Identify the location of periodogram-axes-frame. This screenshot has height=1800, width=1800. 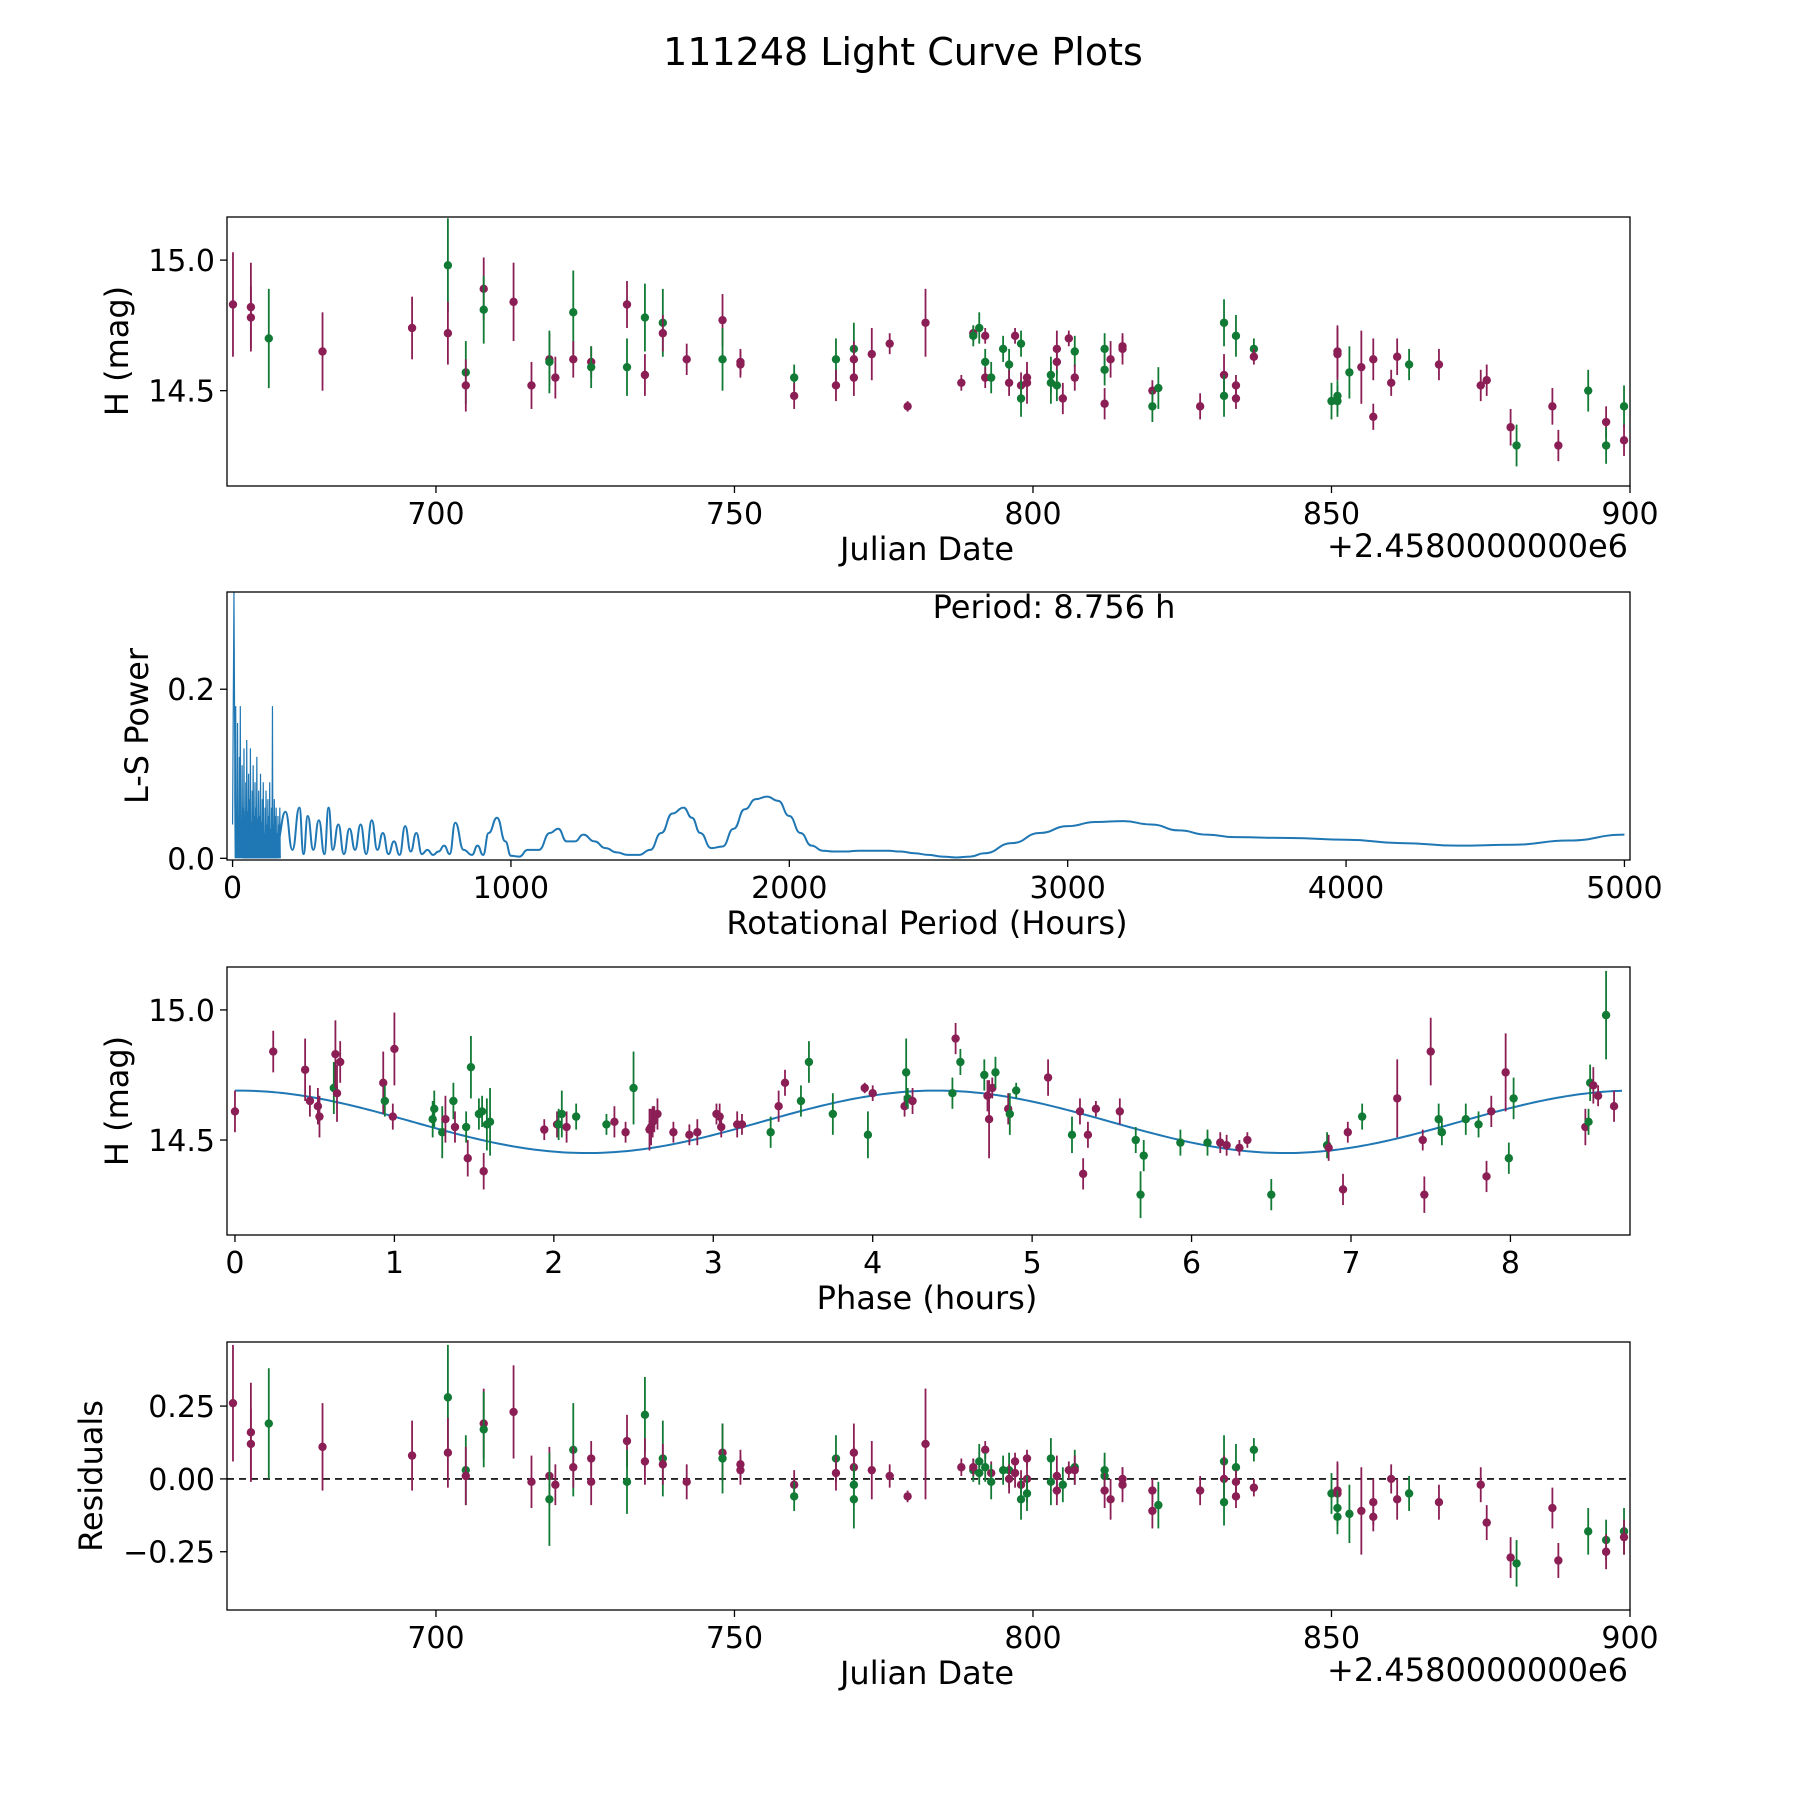
(928, 726).